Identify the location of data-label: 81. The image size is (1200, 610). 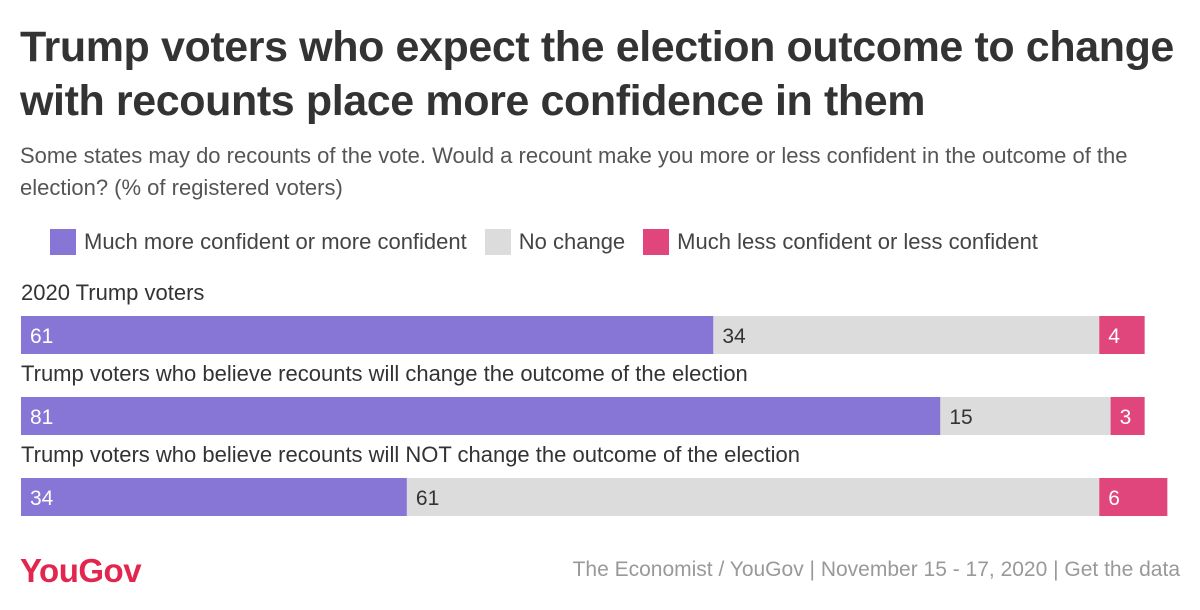
(41, 417).